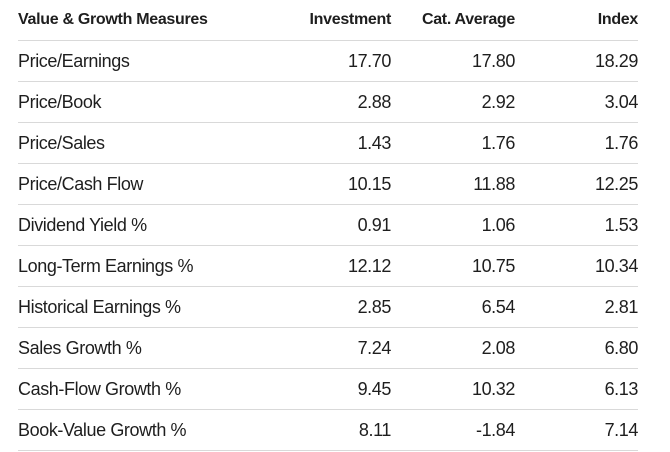 This screenshot has height=452, width=670. I want to click on investment-value: 0.91, so click(333, 225).